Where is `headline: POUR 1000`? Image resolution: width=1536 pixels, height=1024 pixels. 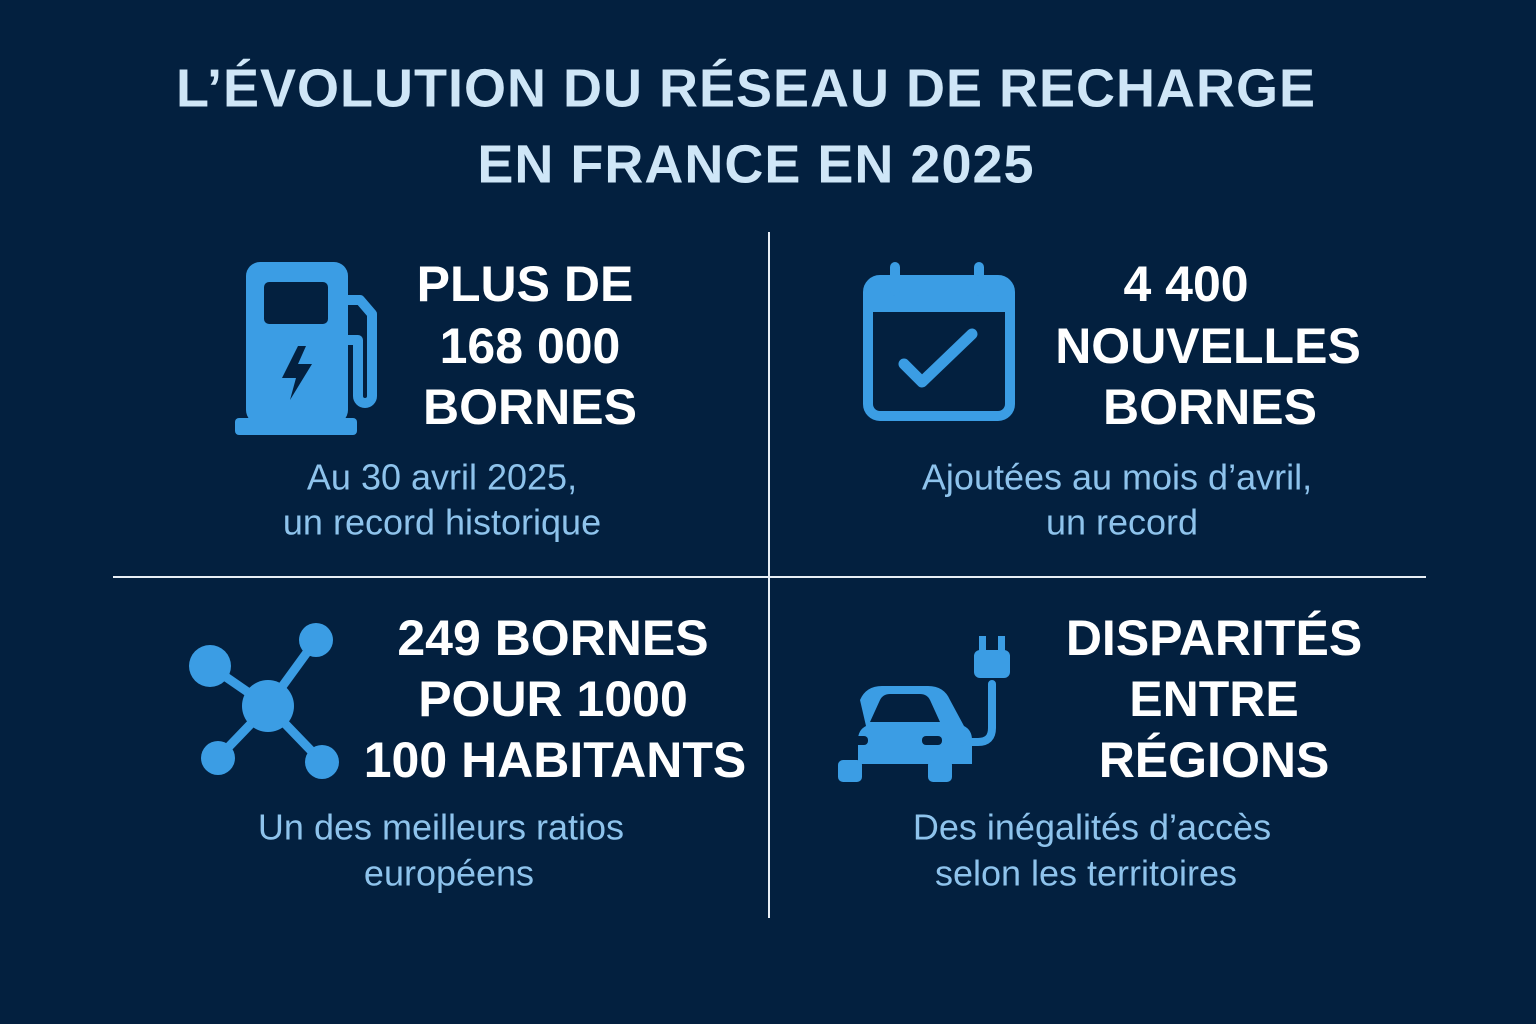 headline: POUR 1000 is located at coordinates (553, 699).